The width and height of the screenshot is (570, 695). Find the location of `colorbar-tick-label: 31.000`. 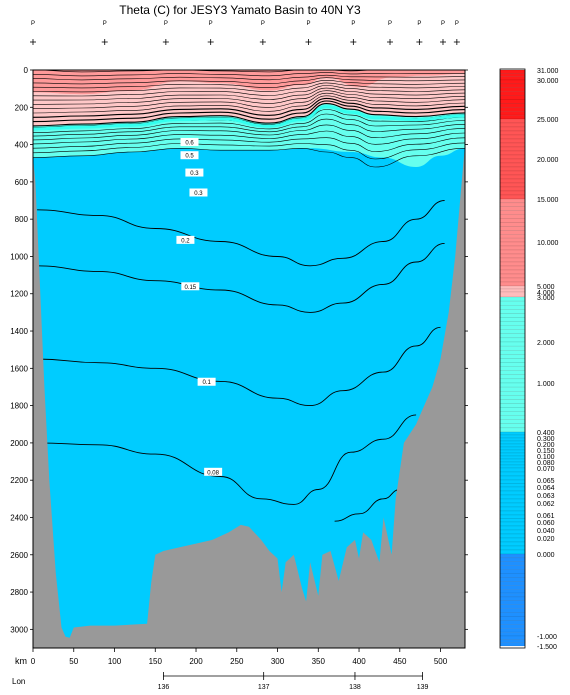

colorbar-tick-label: 31.000 is located at coordinates (548, 71).